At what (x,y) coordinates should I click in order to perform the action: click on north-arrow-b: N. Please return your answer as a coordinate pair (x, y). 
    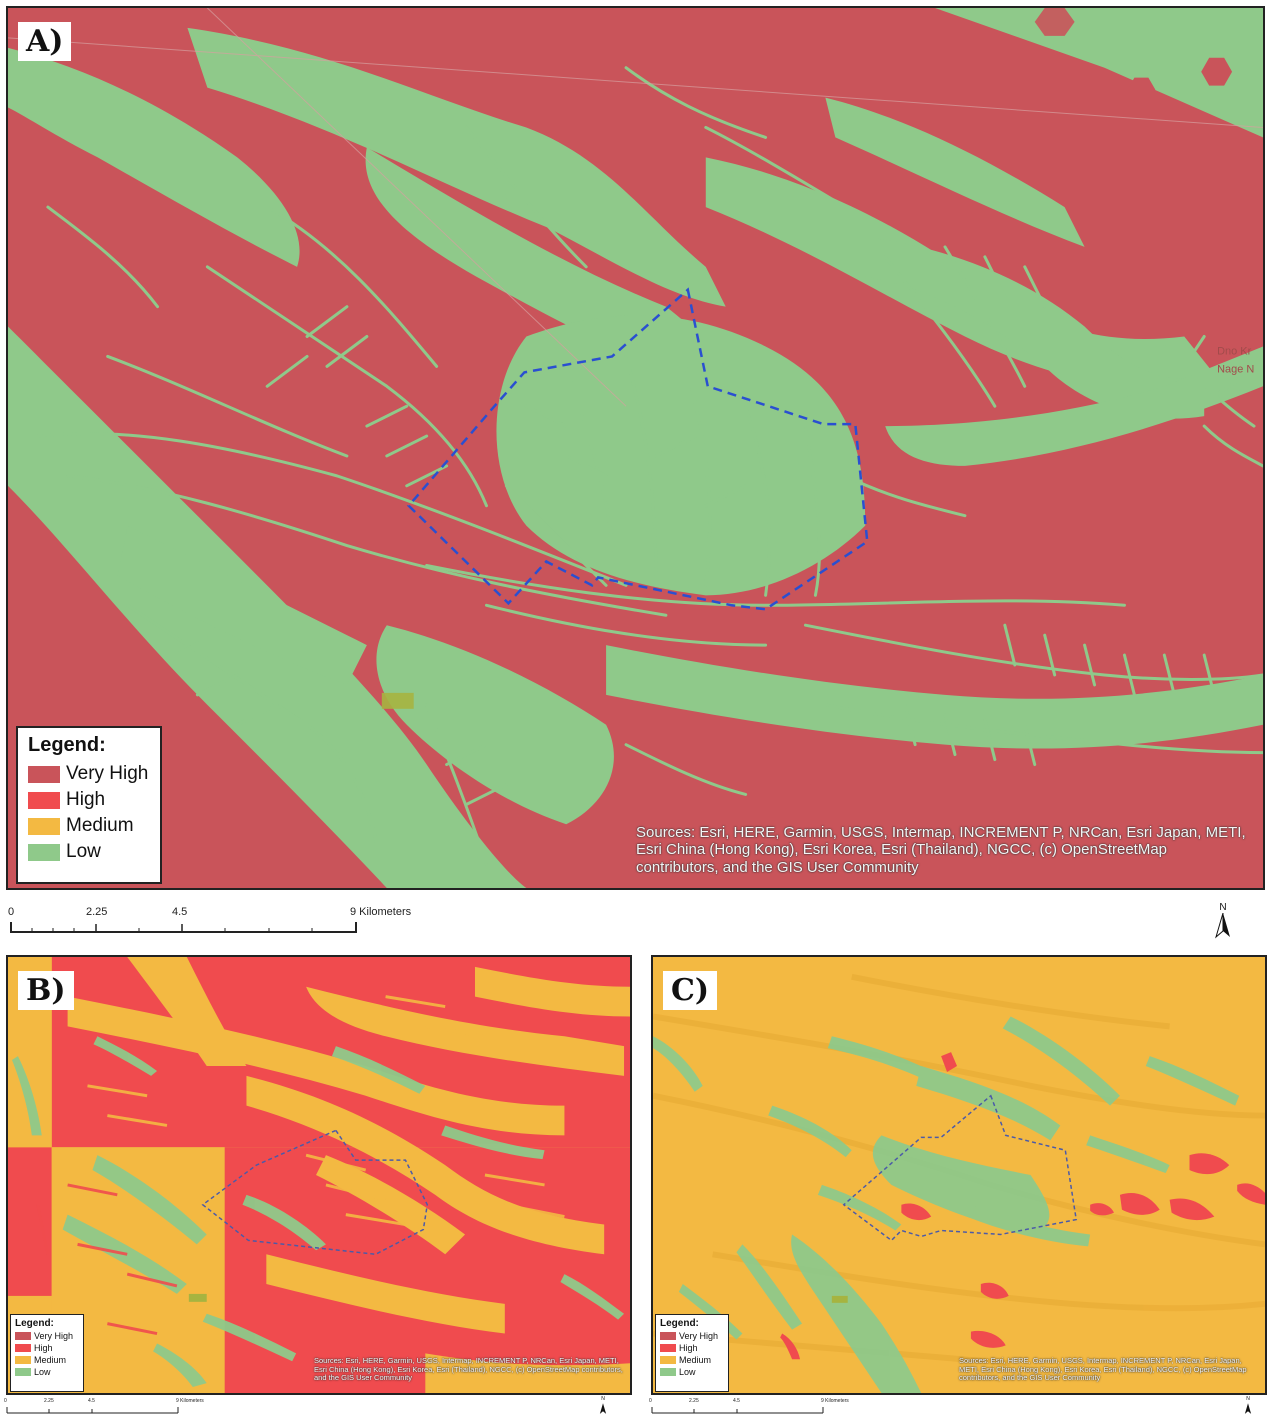
    Looking at the image, I should click on (603, 1408).